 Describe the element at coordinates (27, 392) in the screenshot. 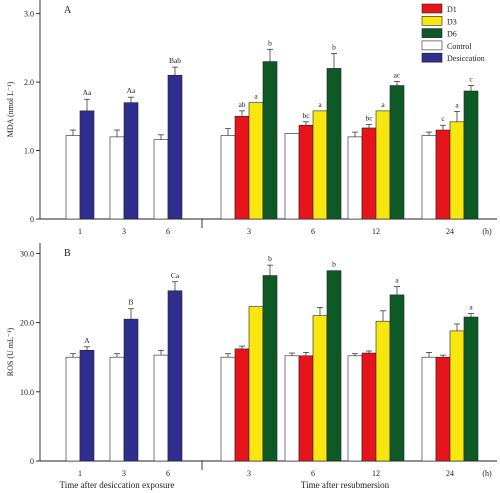

I see `y-tick-label: 10.0` at that location.